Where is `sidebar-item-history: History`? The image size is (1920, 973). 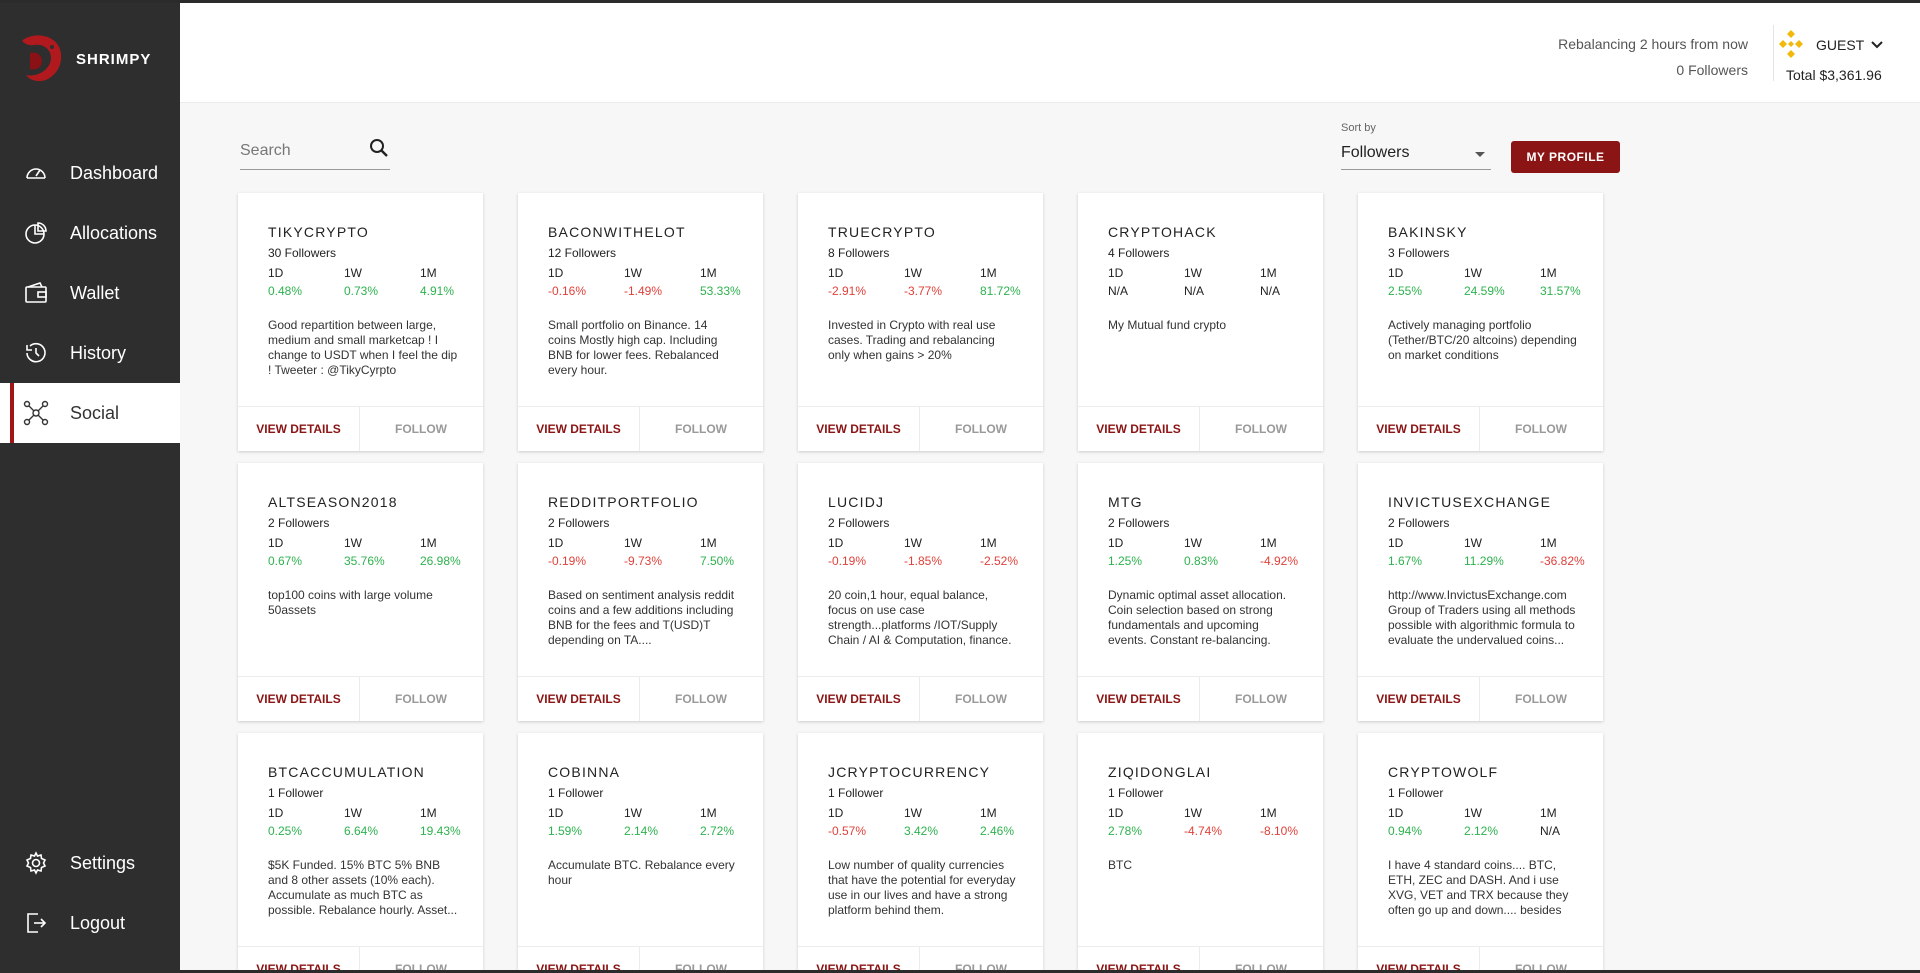 sidebar-item-history: History is located at coordinates (90, 353).